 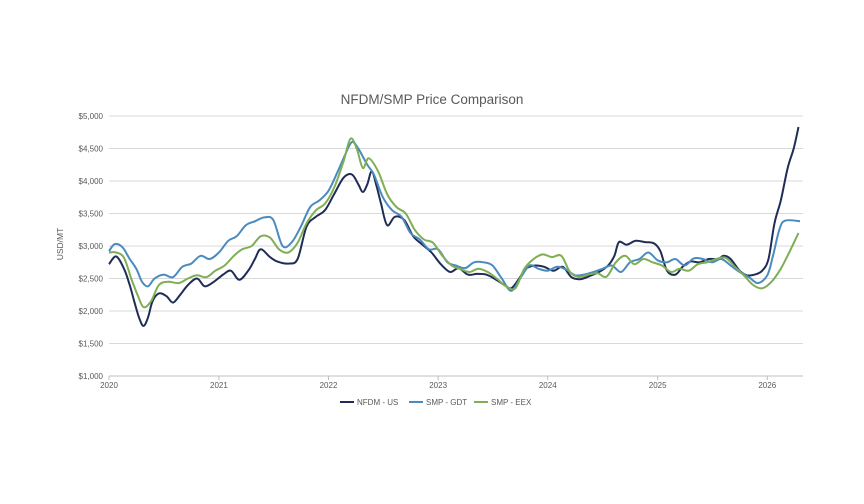 I want to click on legend-label: NFDM - US, so click(x=377, y=402).